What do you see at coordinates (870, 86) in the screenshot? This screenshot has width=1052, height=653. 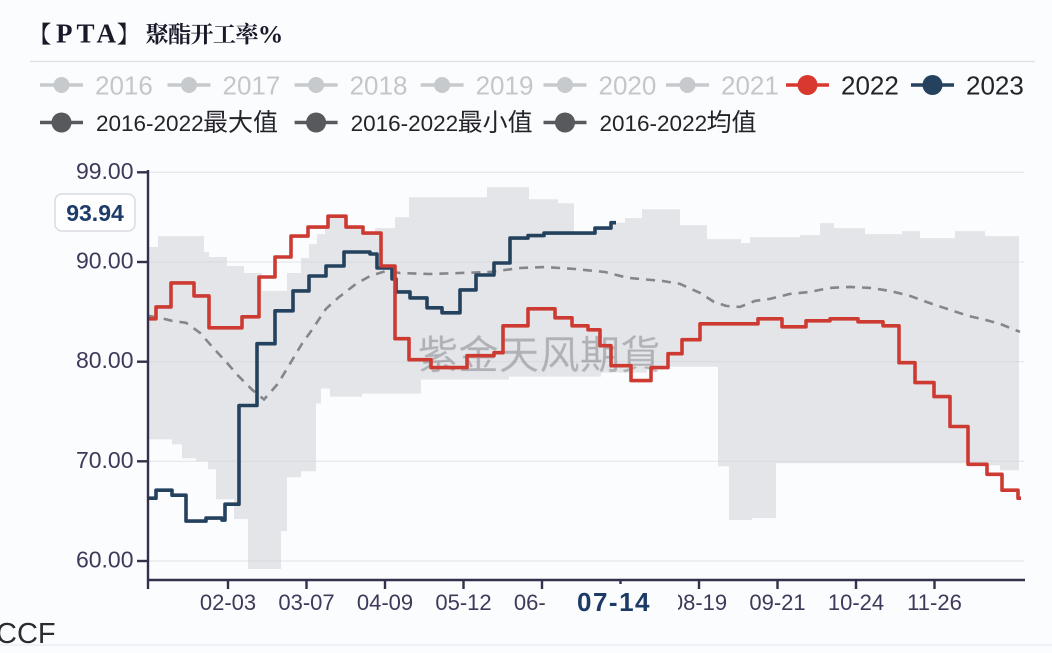 I see `svg-text: 2022` at bounding box center [870, 86].